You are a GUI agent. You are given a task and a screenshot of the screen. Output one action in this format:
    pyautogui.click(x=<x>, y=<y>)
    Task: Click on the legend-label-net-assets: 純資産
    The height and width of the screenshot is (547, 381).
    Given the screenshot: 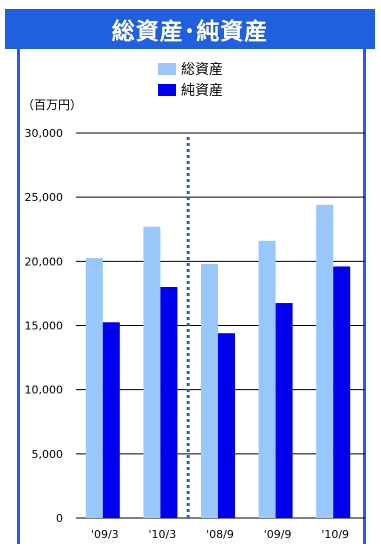 What is the action you would take?
    pyautogui.click(x=202, y=91)
    